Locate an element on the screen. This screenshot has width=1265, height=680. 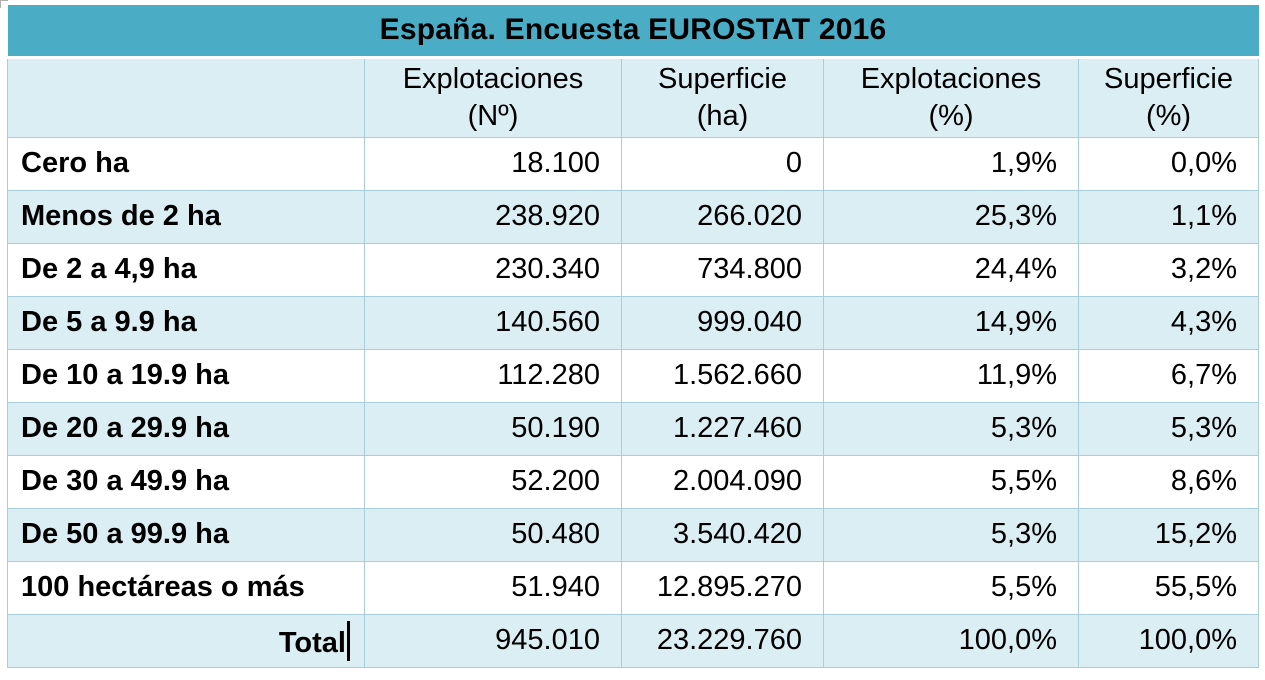
total-row: Total 945.010 23.229.760 100,0% 100,0% is located at coordinates (633, 640).